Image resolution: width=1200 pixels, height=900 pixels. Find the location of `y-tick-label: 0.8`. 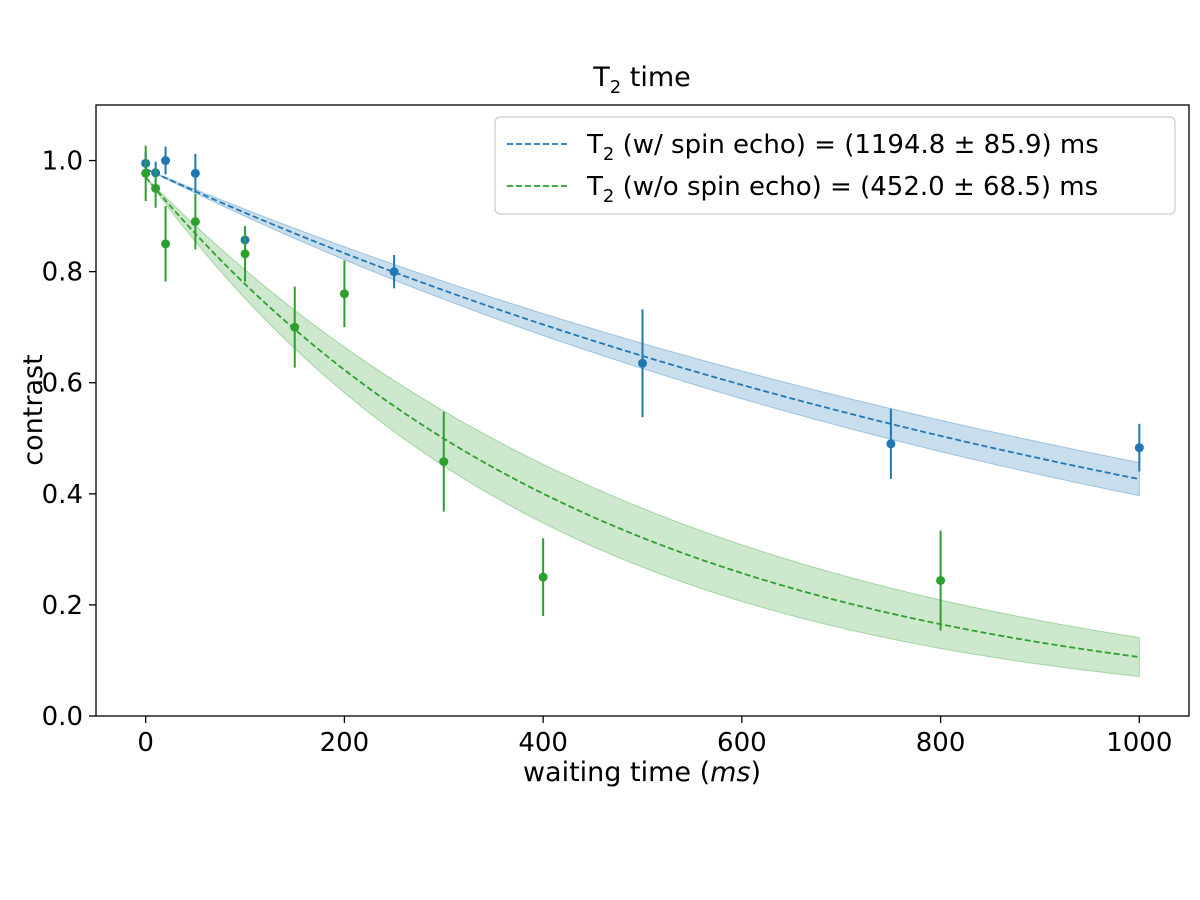

y-tick-label: 0.8 is located at coordinates (62, 273).